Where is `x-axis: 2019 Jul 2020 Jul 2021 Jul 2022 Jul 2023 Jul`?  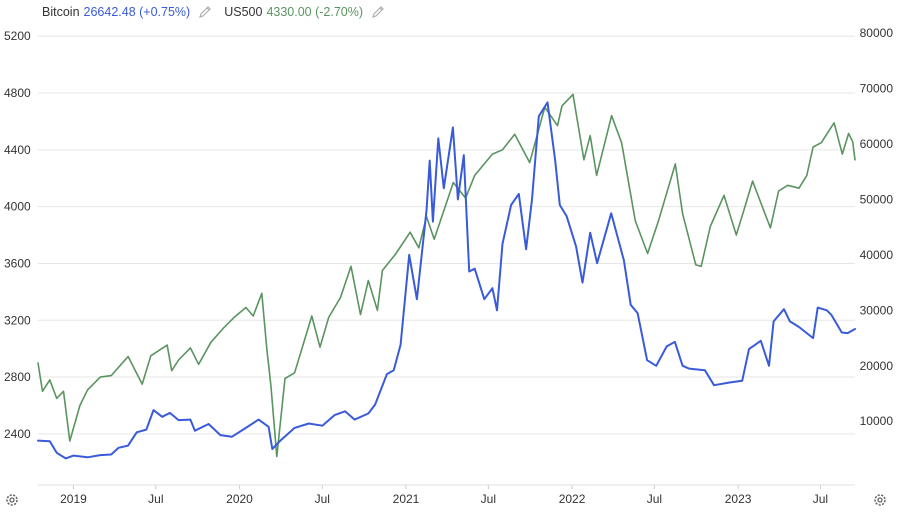 x-axis: 2019 Jul 2020 Jul 2021 Jul 2022 Jul 2023 Jul is located at coordinates (446, 495).